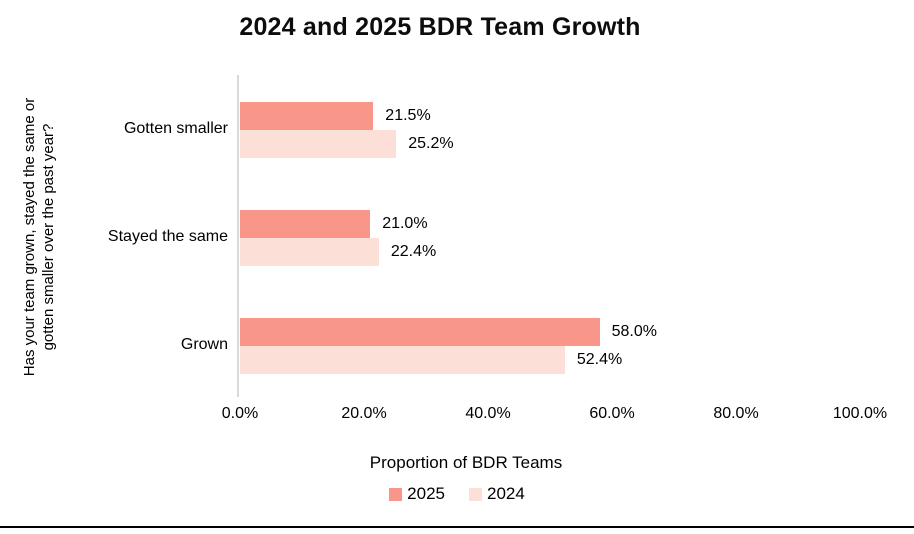  Describe the element at coordinates (364, 413) in the screenshot. I see `x-tick-label-1: 20.0%` at that location.